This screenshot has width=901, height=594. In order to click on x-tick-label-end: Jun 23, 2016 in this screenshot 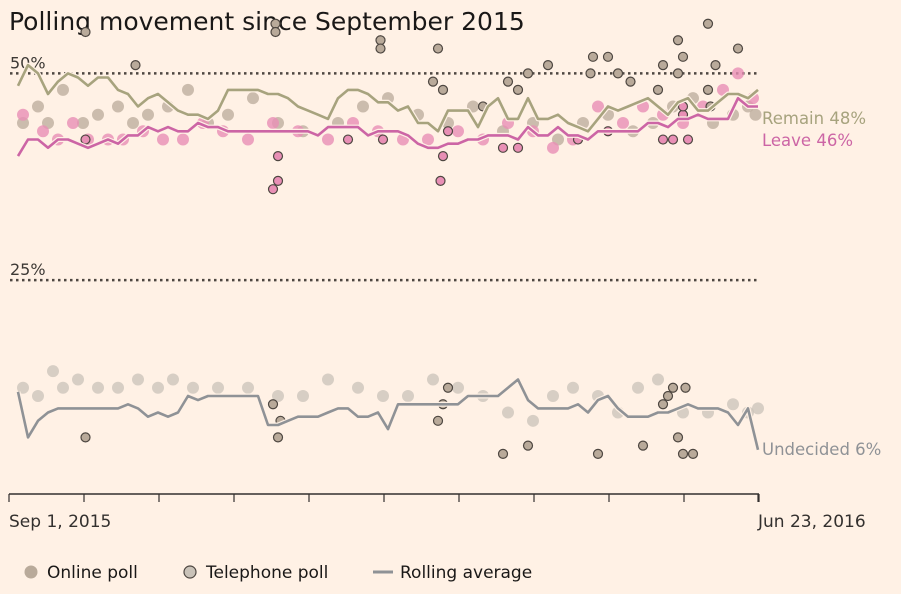, I will do `click(811, 522)`.